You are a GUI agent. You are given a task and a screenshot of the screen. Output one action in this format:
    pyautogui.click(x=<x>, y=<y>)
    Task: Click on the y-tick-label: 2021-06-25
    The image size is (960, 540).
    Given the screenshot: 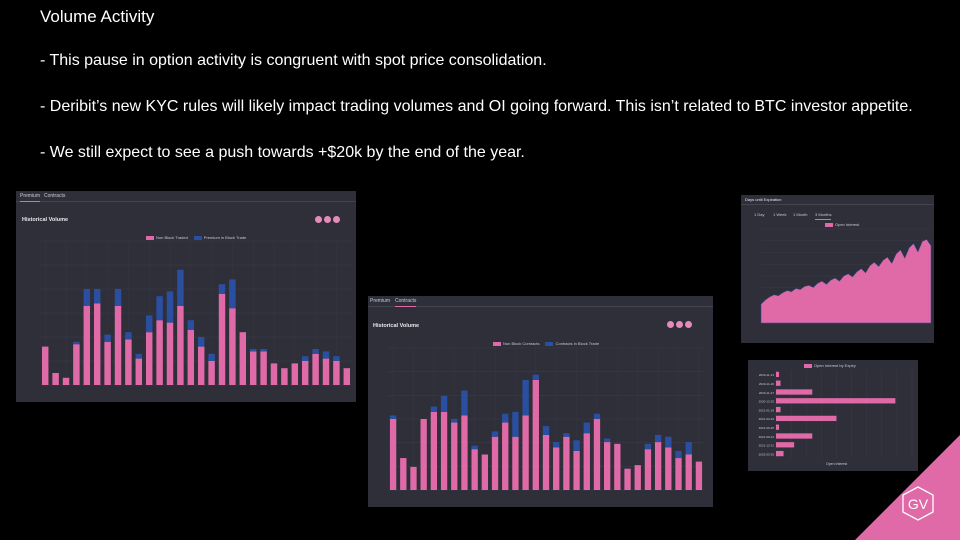 What is the action you would take?
    pyautogui.click(x=767, y=428)
    